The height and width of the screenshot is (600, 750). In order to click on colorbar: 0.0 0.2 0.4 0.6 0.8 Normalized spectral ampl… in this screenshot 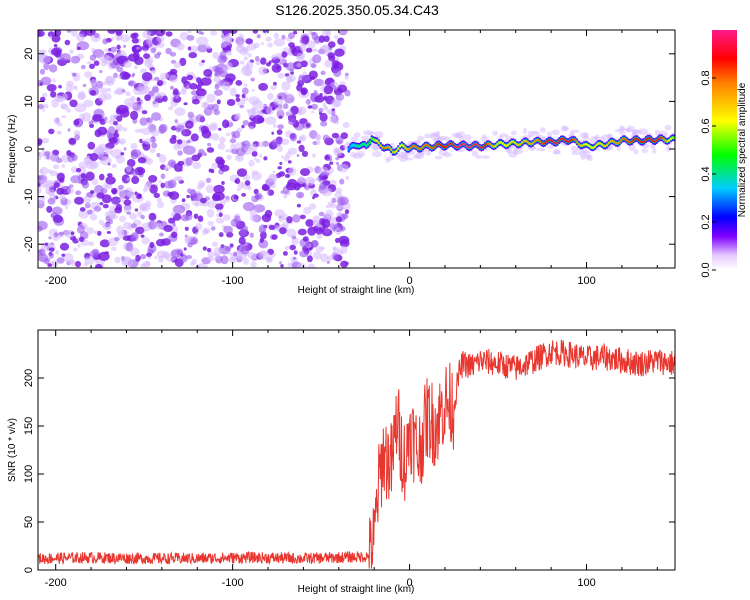, I will do `click(724, 154)`.